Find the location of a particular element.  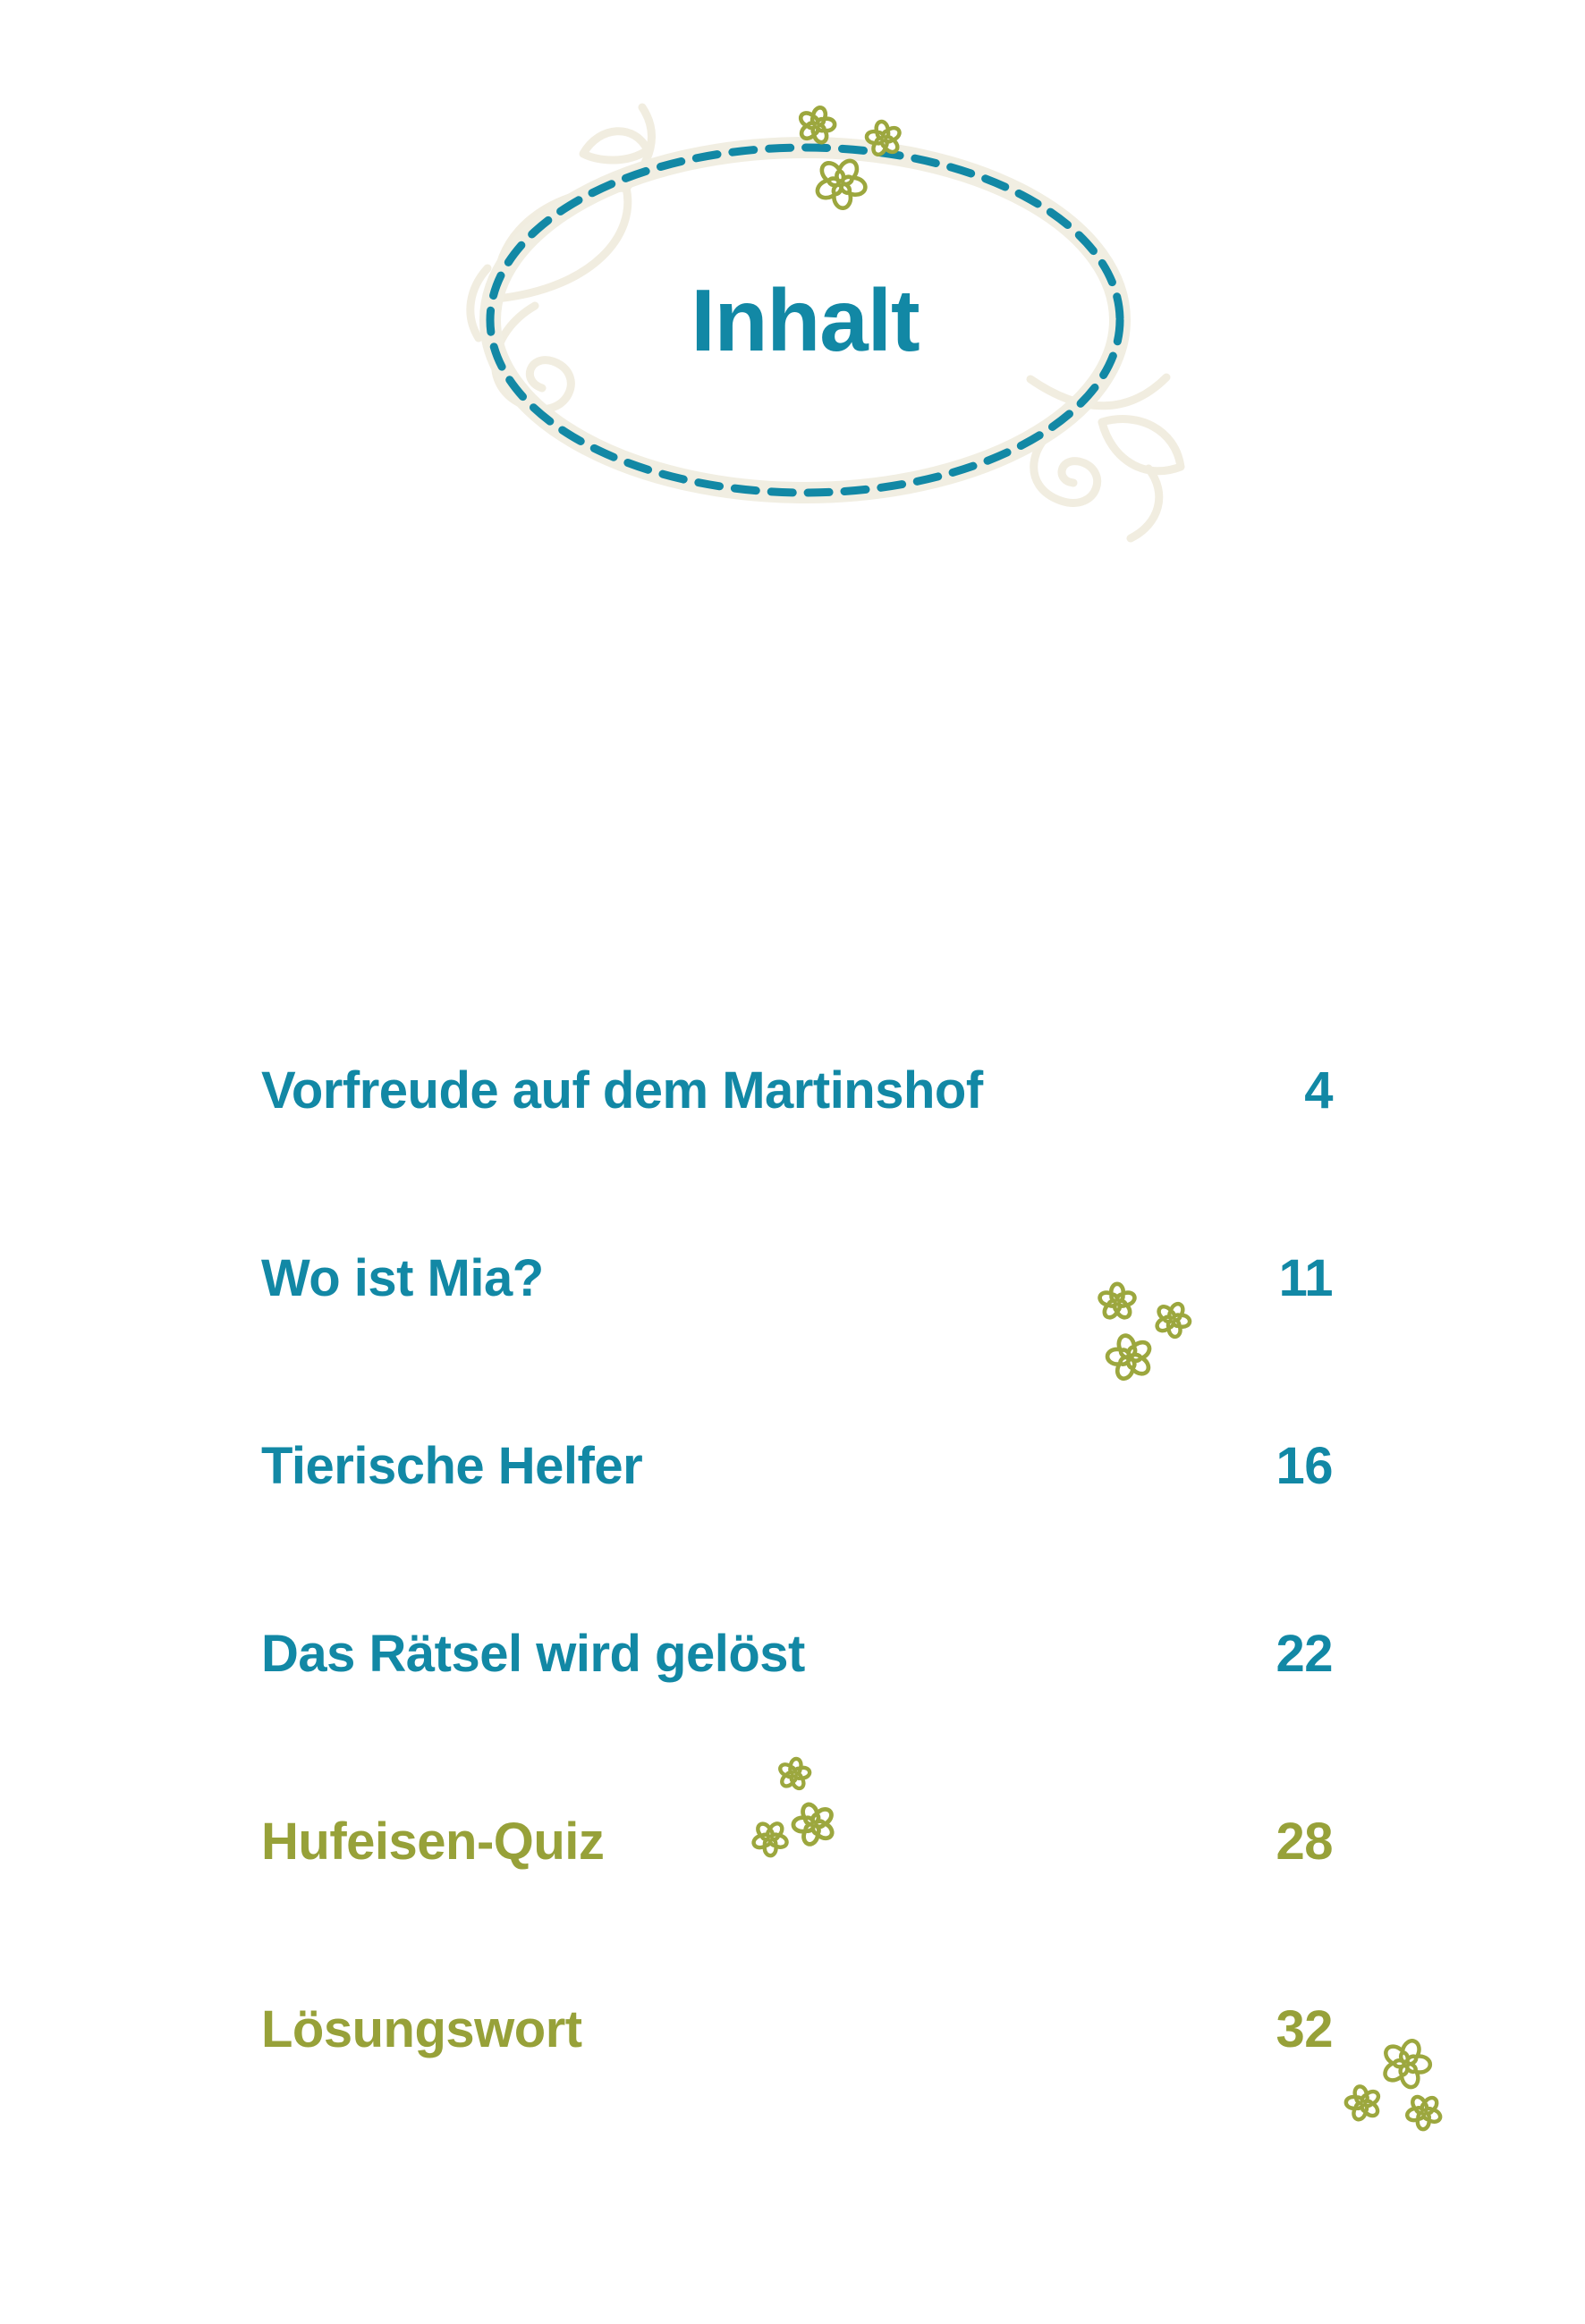

toc-entry-label: Vorfreude auf dem Martinshof is located at coordinates (622, 1090).